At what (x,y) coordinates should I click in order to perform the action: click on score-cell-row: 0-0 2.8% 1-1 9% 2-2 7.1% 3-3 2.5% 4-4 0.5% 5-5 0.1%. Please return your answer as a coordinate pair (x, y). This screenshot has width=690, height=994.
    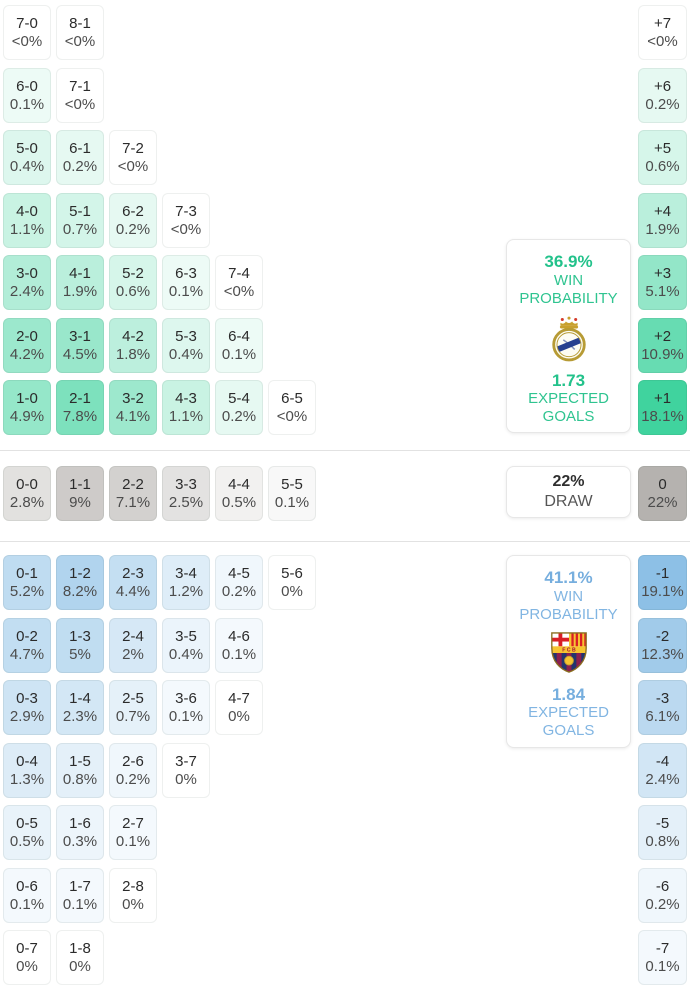
    Looking at the image, I should click on (159, 493).